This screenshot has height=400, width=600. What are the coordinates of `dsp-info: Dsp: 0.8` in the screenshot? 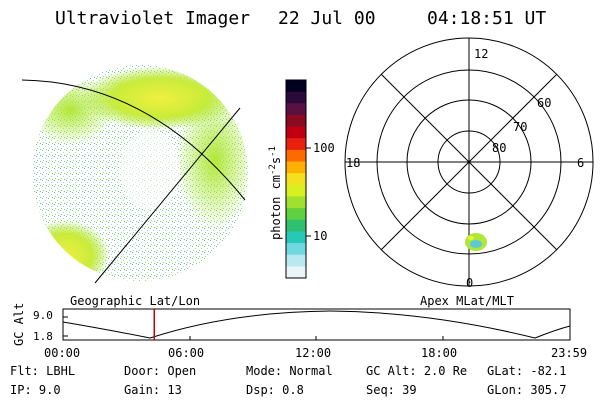 It's located at (275, 390).